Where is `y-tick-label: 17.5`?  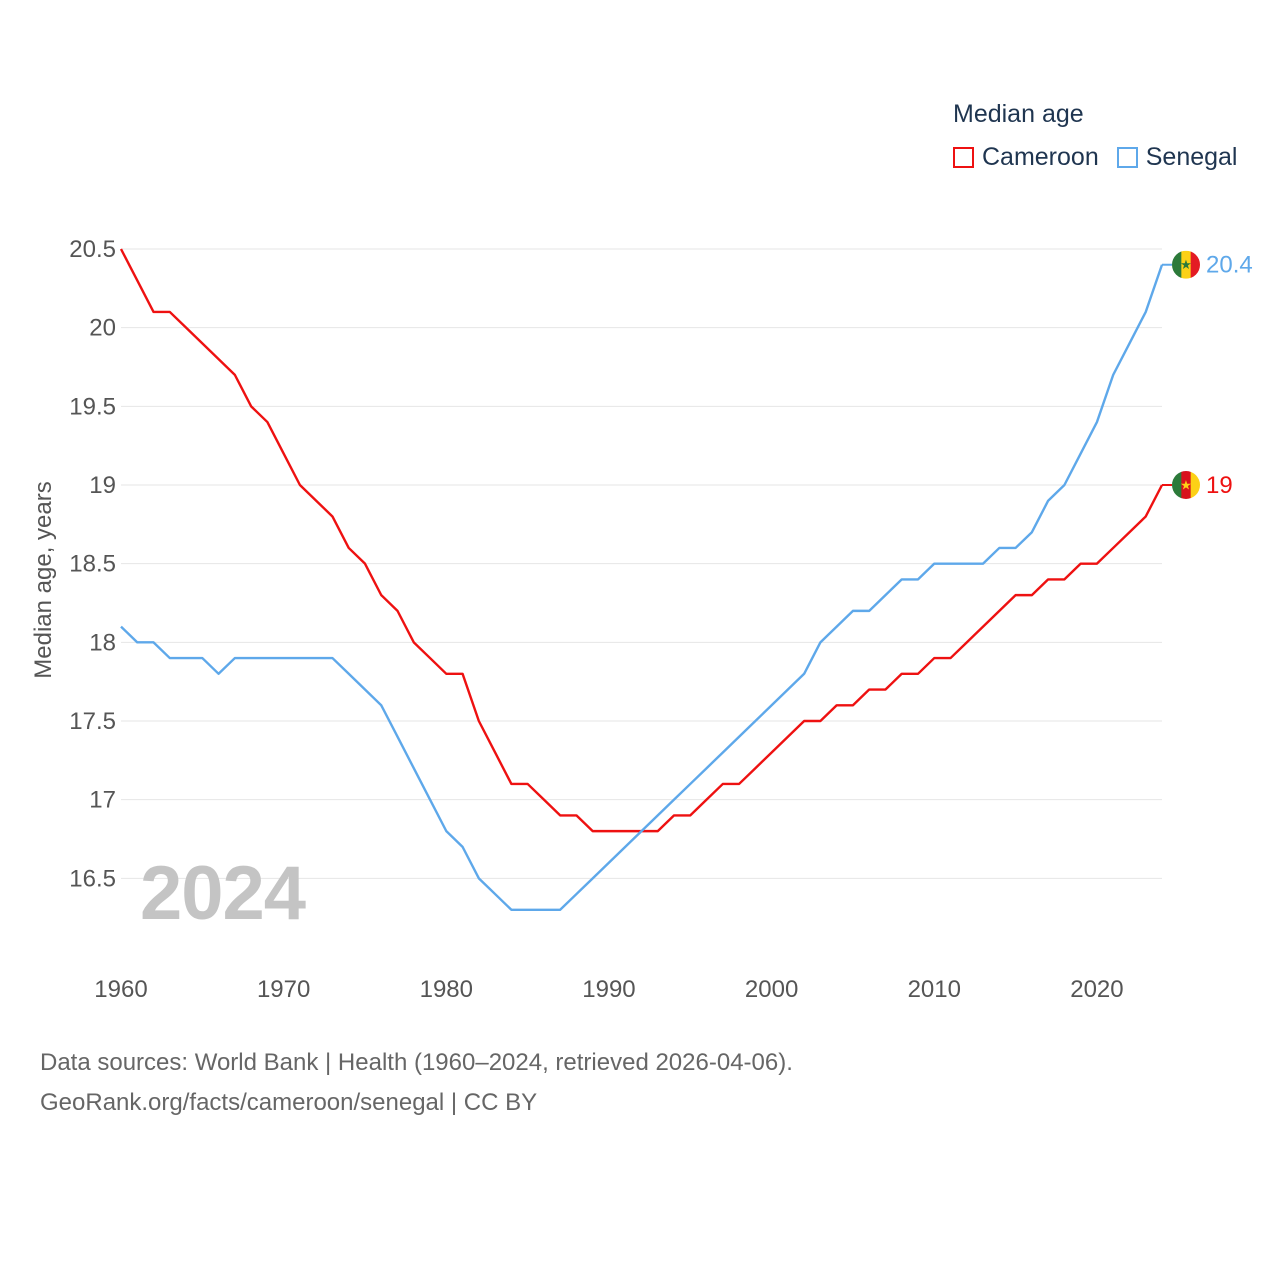 y-tick-label: 17.5 is located at coordinates (92, 721).